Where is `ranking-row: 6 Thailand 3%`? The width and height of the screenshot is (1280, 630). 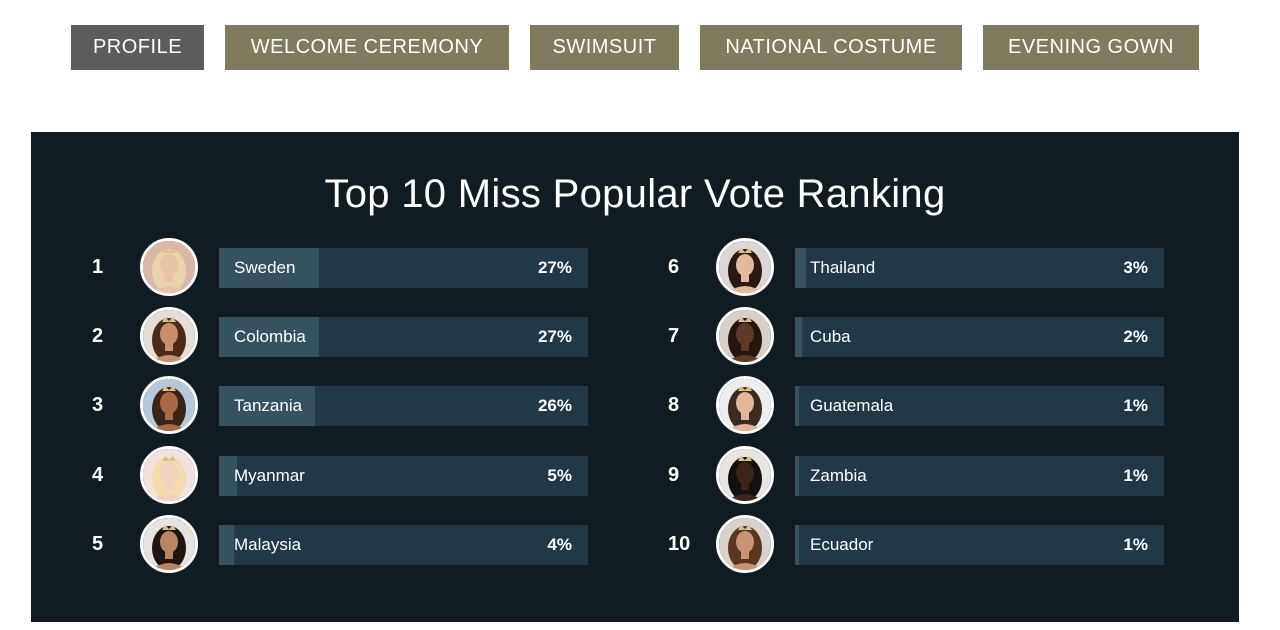 ranking-row: 6 Thailand 3% is located at coordinates (916, 267).